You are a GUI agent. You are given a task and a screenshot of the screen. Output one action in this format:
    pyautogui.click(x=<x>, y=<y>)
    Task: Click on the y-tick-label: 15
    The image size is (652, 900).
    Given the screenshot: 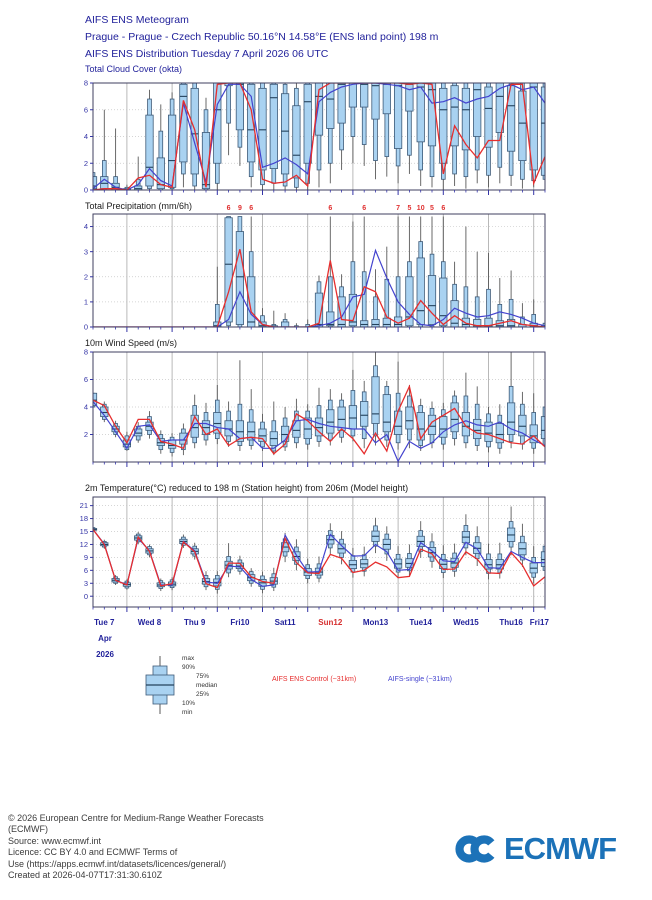 What is the action you would take?
    pyautogui.click(x=84, y=531)
    